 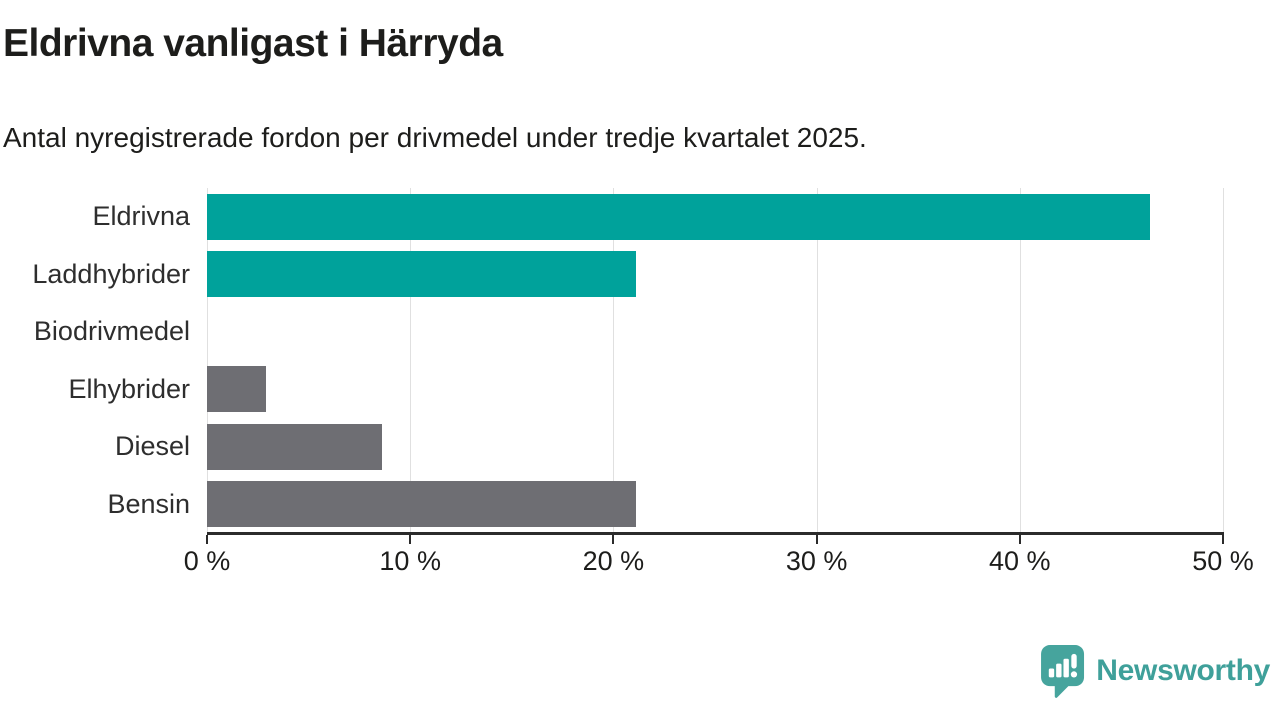 I want to click on x-tick-label-40: 40 %, so click(x=1020, y=561).